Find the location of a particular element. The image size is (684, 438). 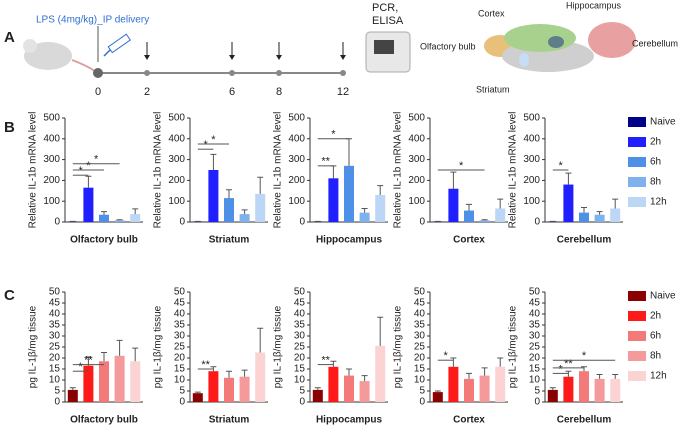

y-tick-label: 40 is located at coordinates (535, 314).